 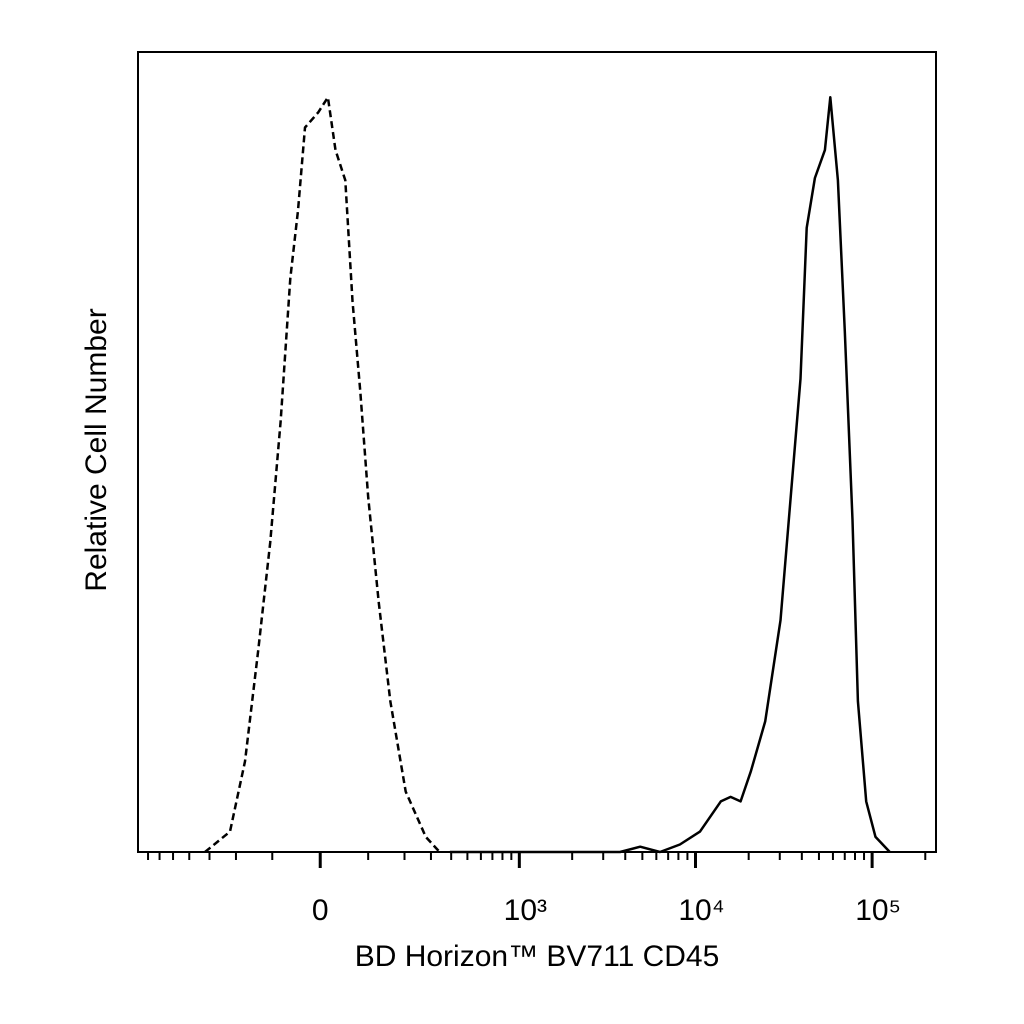 I want to click on x-tick-label: 10³, so click(x=525, y=910).